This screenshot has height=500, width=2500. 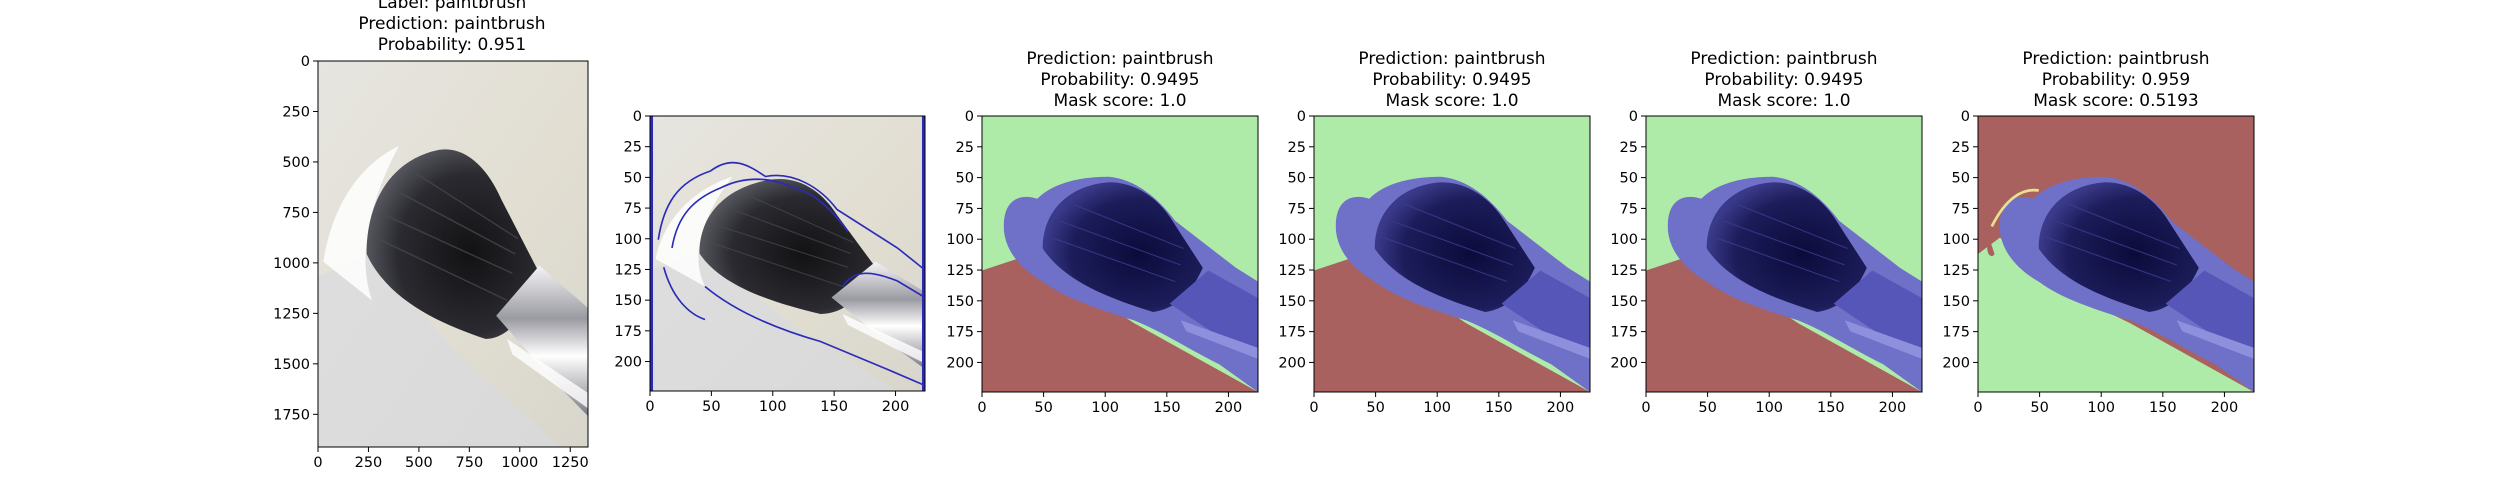 I want to click on panel-3-axes: 0 50 100 150 200 0 25 50 75 100 125 150 175 200, so click(x=1094, y=262).